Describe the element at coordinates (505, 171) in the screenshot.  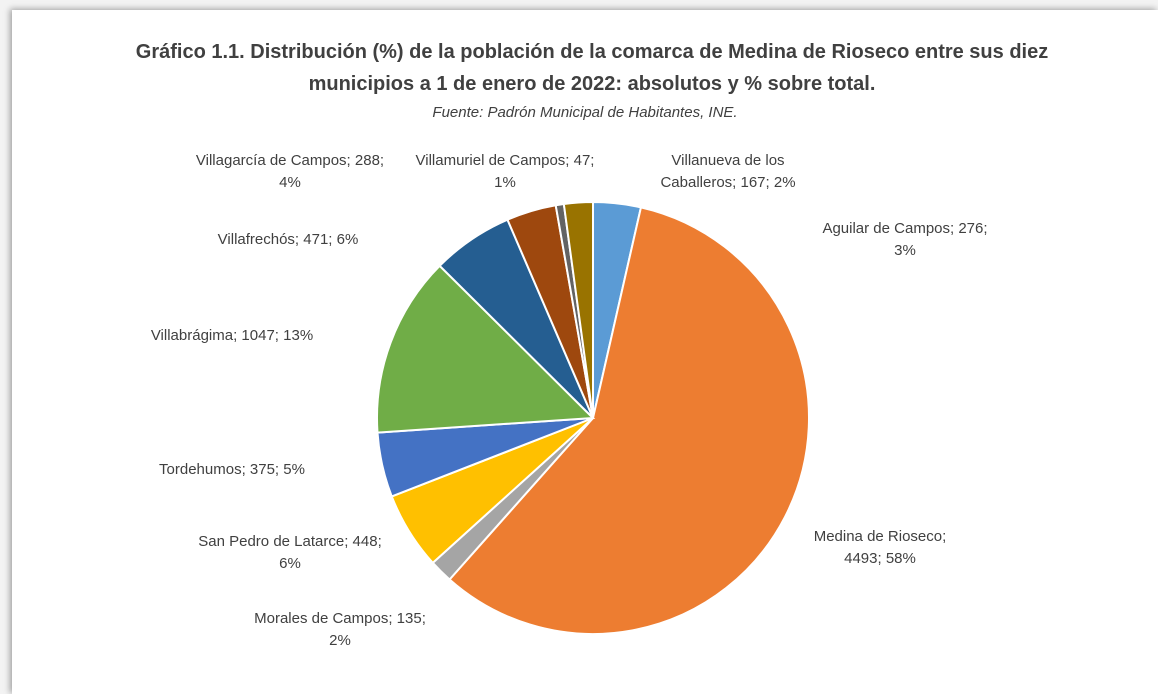
I see `data-label: Villamuriel de Campos; 47; 1%` at that location.